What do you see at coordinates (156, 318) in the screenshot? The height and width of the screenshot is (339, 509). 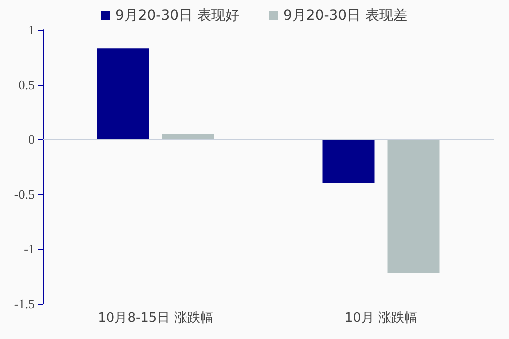 I see `x-tick-label: 10月8-15日 涨跌幅` at bounding box center [156, 318].